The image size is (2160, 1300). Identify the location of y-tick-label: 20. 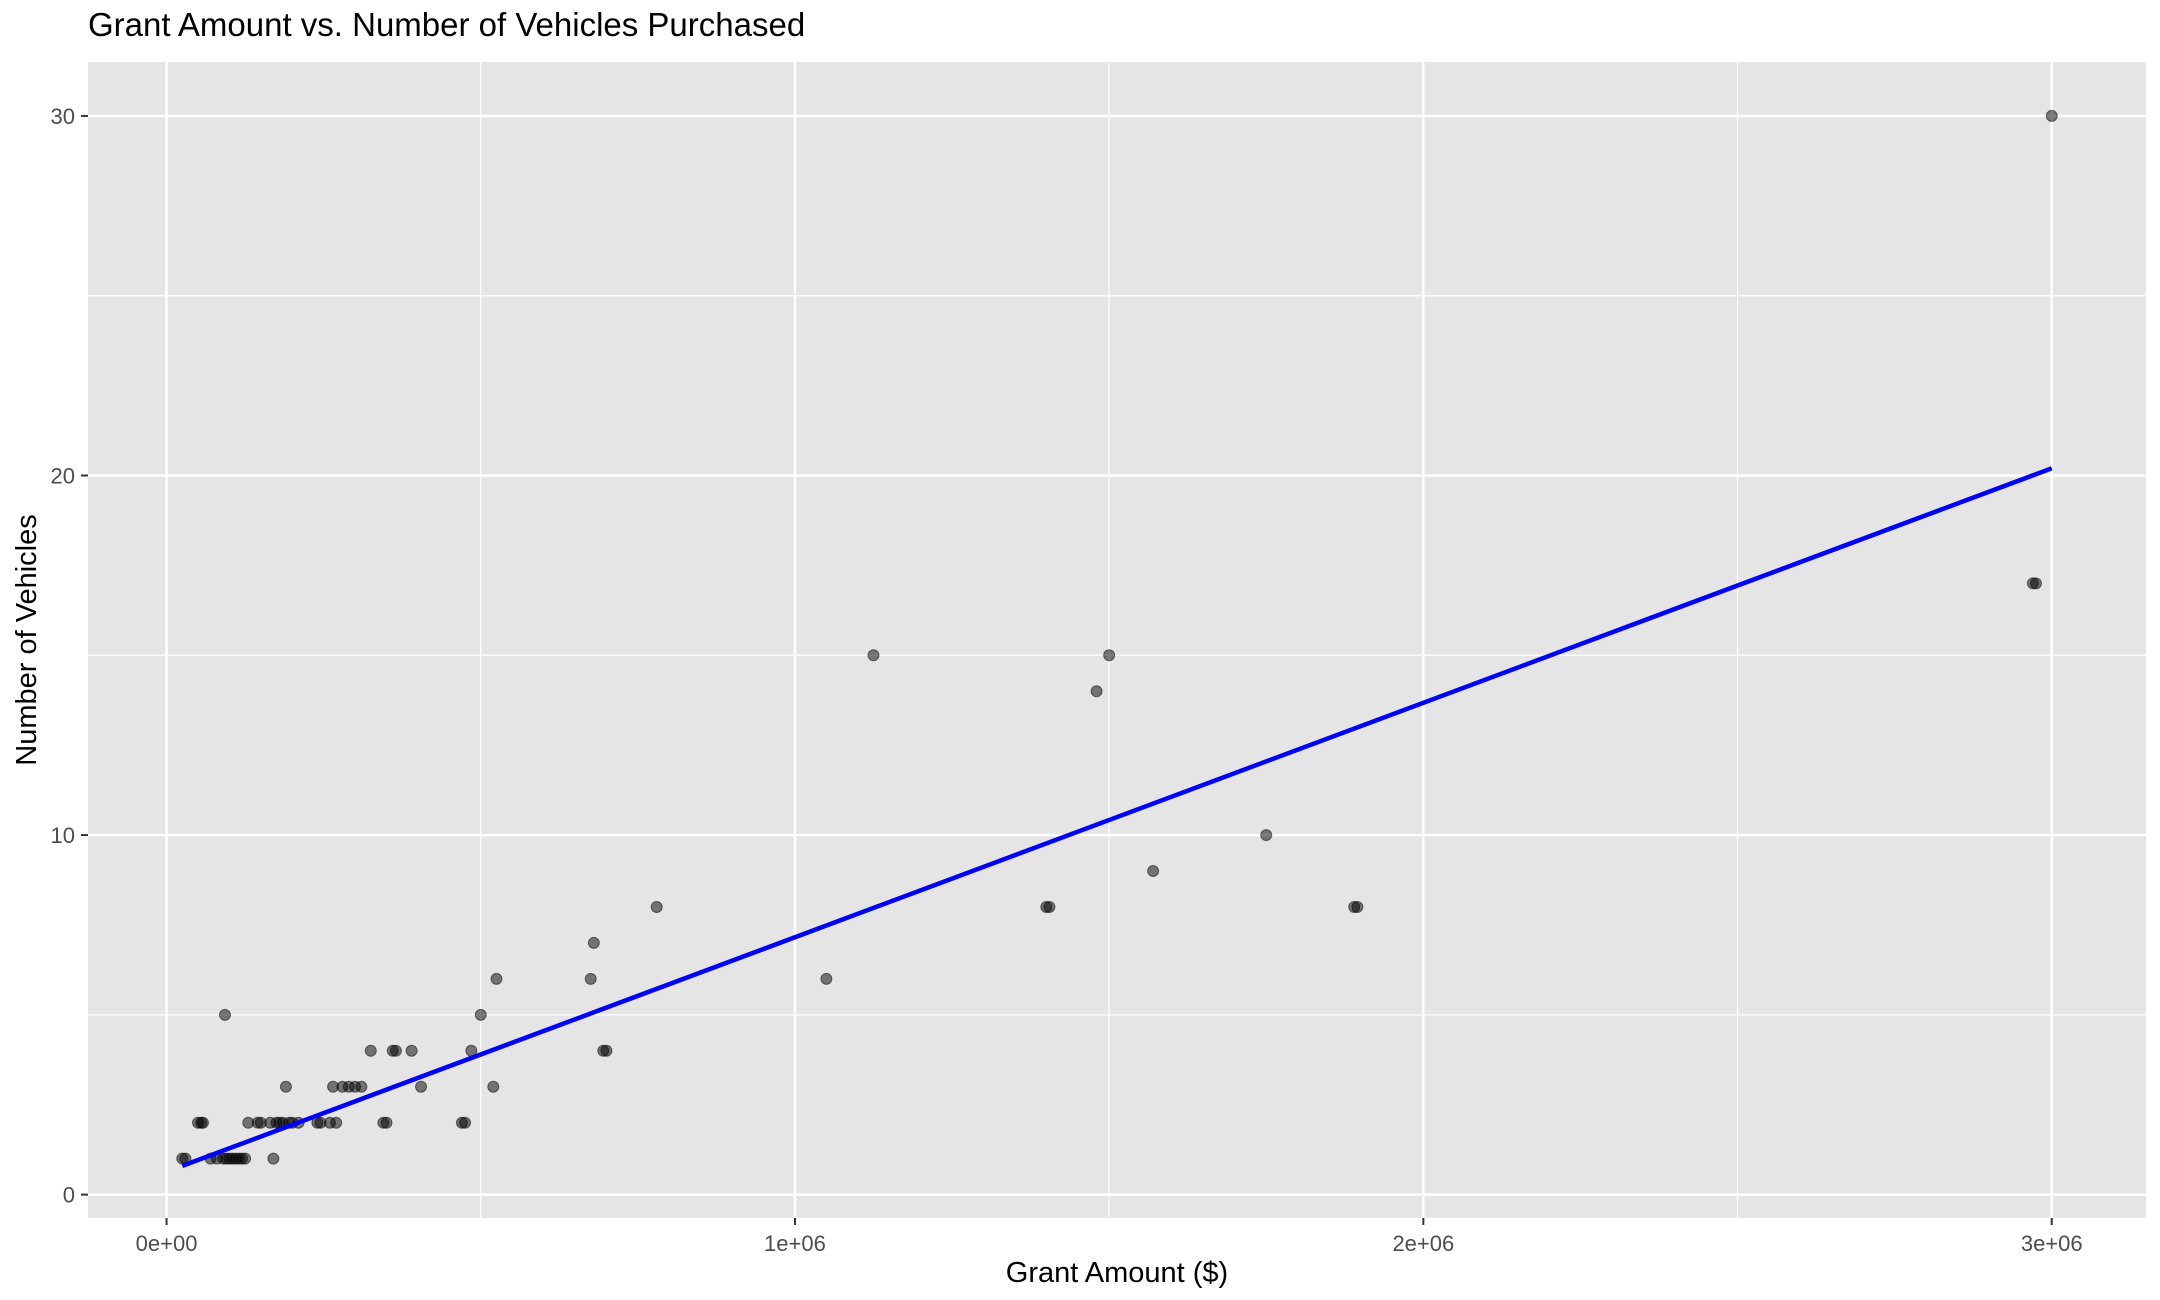
(63, 475).